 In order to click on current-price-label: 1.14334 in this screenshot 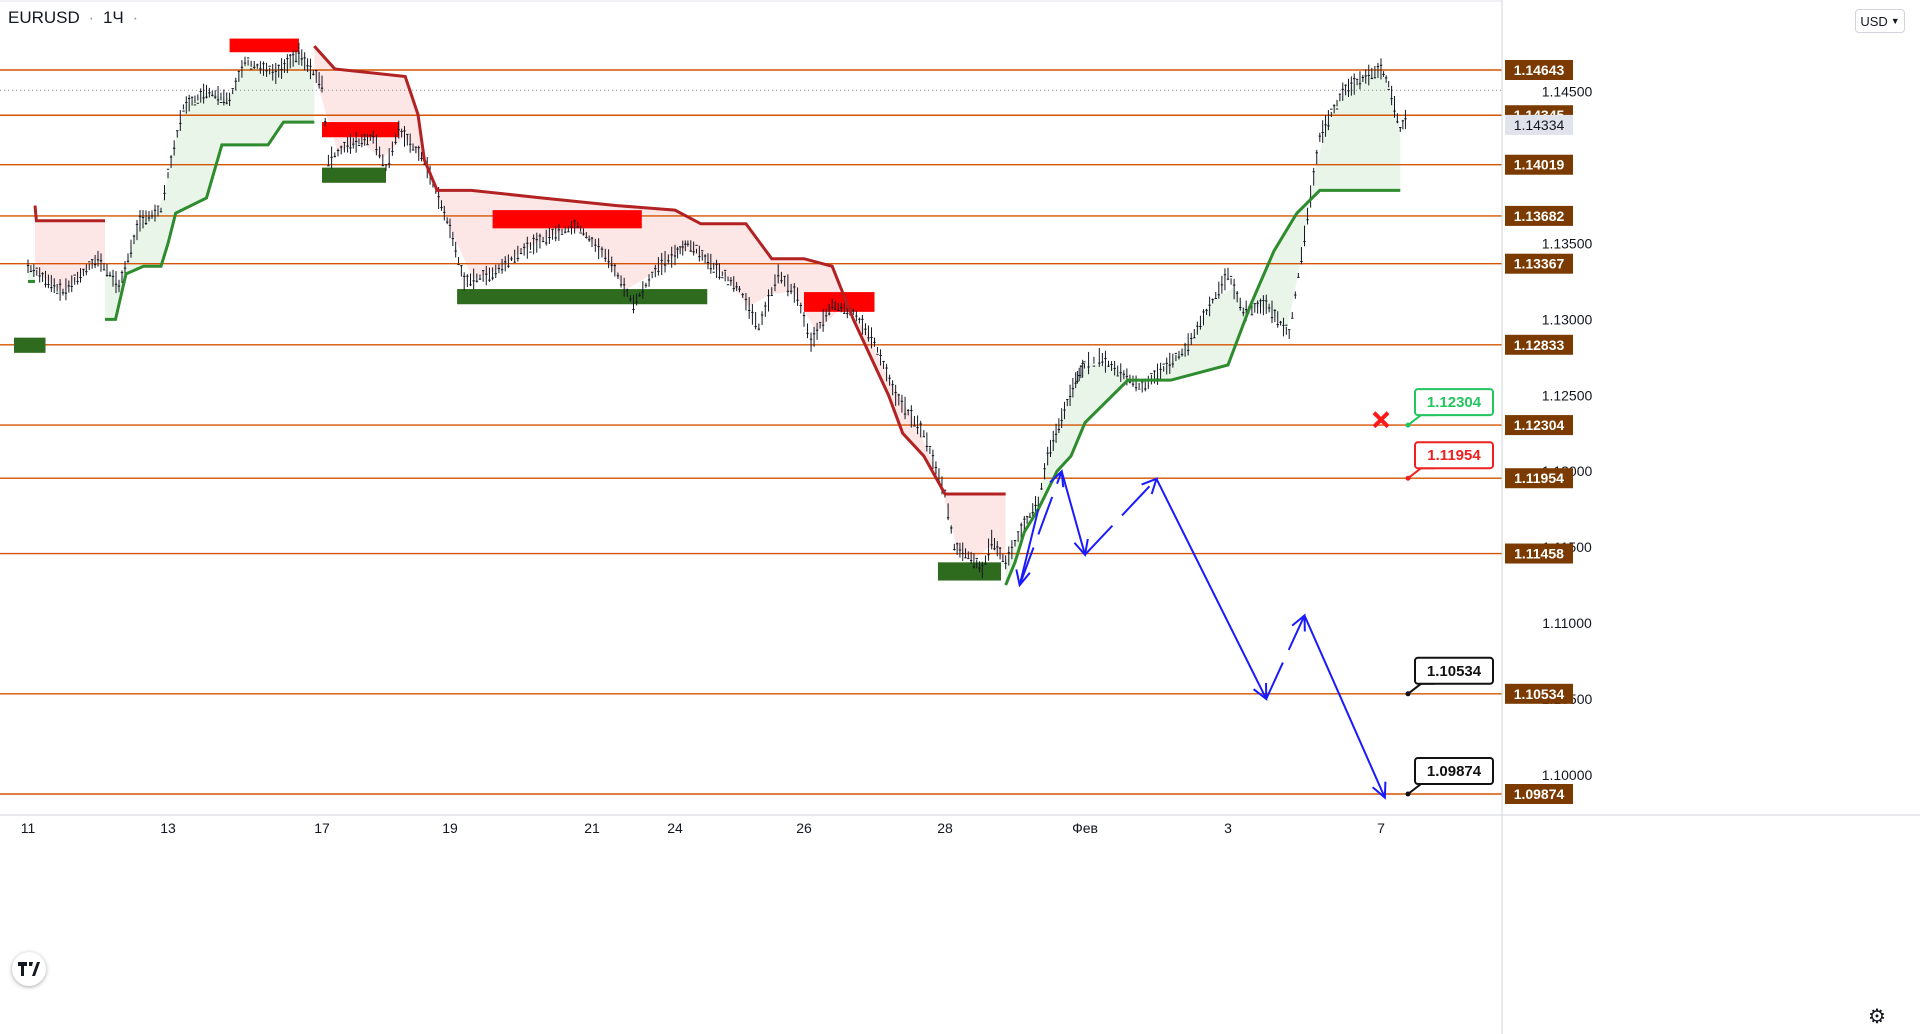, I will do `click(1539, 125)`.